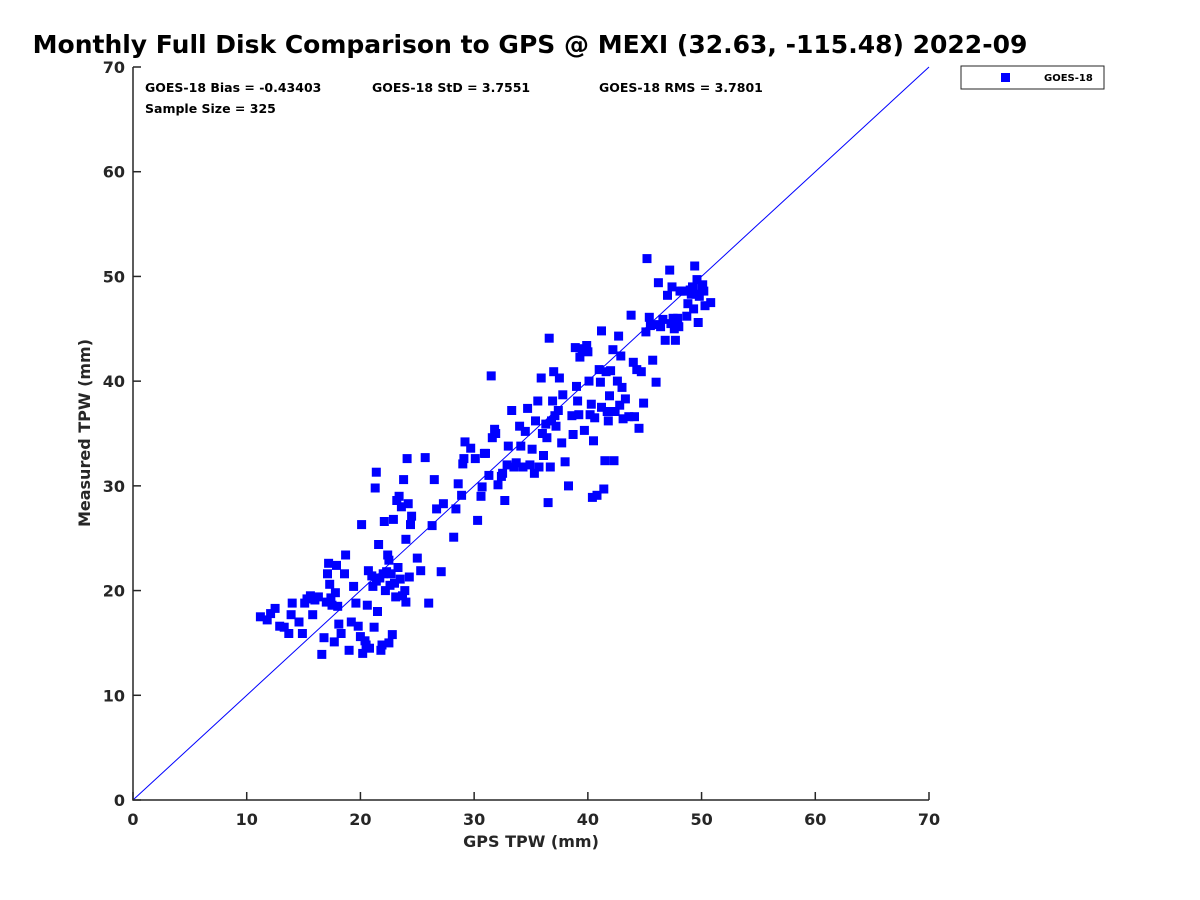  Describe the element at coordinates (451, 87) in the screenshot. I see `std-stat: GOES-18 StD = 3.7551` at that location.